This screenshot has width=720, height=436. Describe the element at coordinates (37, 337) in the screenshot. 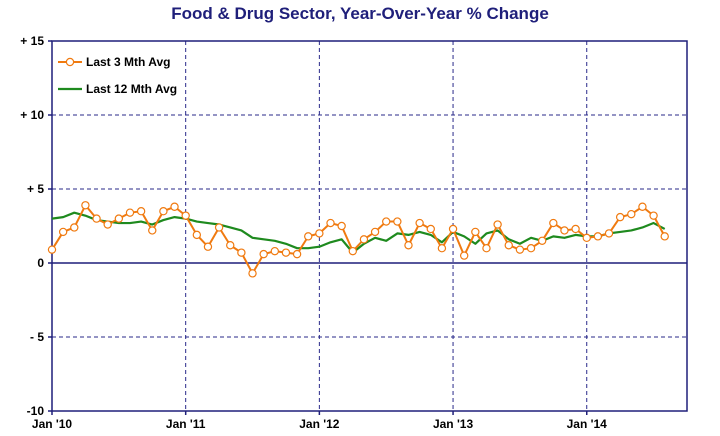

I see `y-tick-label: - 5` at that location.